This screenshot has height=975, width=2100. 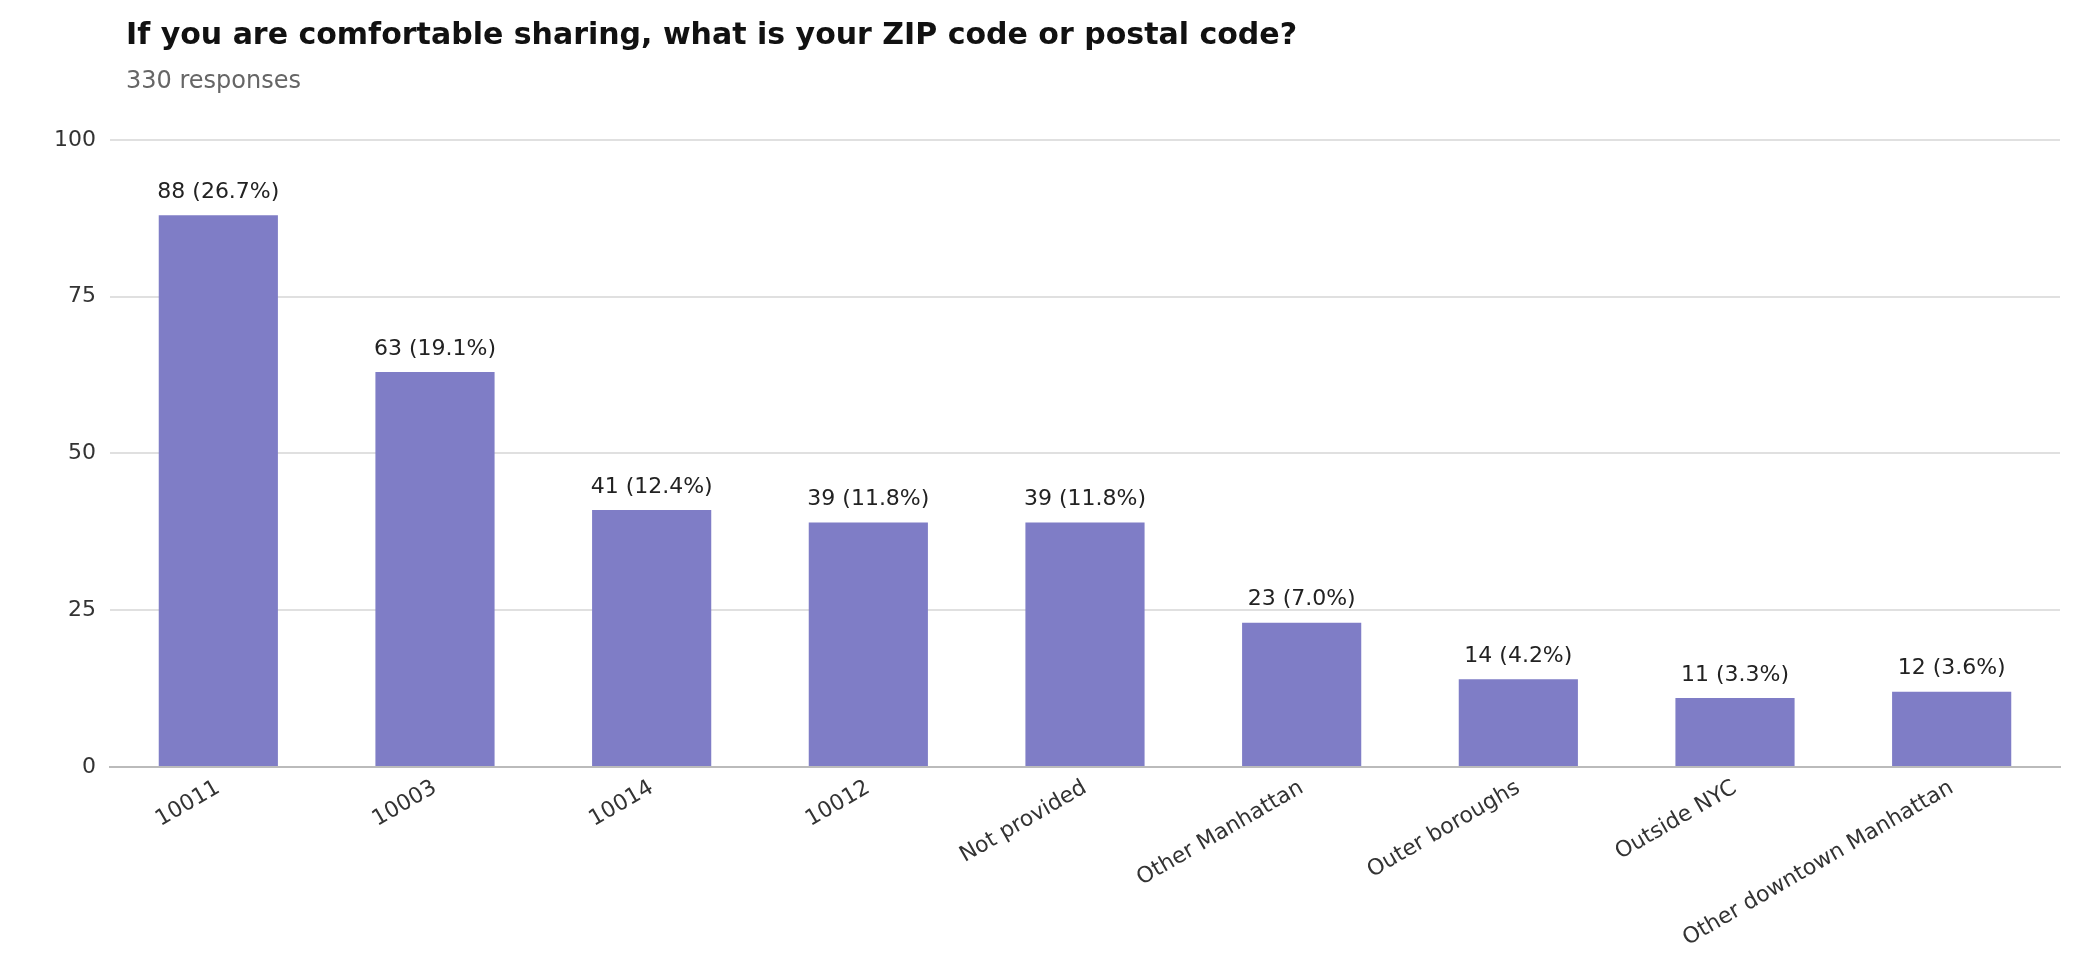 I want to click on data-label: 11 (3.3%), so click(x=1735, y=673).